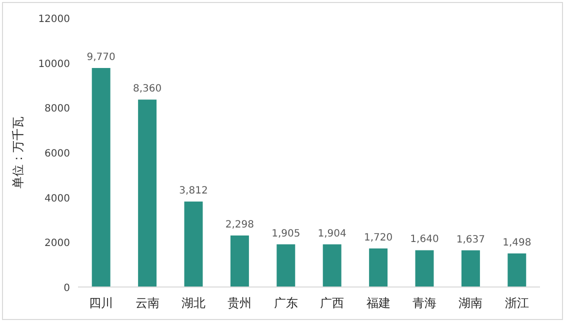  Describe the element at coordinates (470, 303) in the screenshot. I see `x-tick-label: 湖南` at that location.